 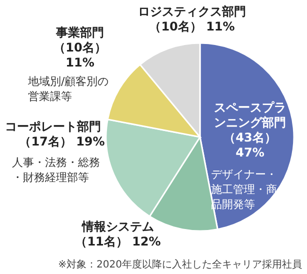 I want to click on slice-label: コーポレート部門, so click(x=53, y=126).